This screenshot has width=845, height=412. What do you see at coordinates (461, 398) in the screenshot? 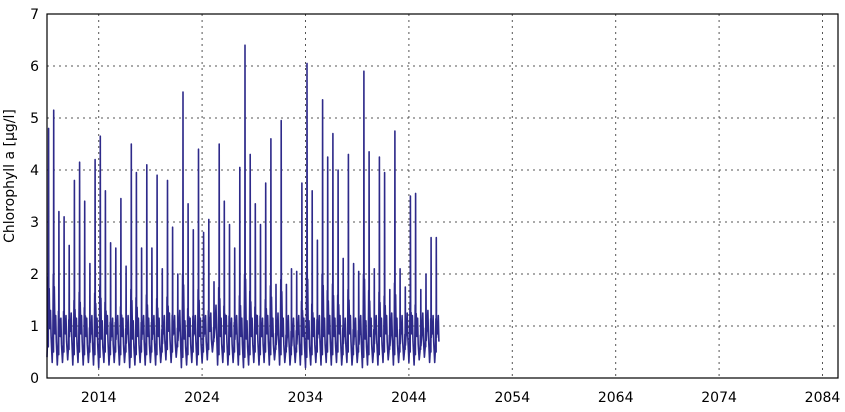
I see `x-tick-labels: 2014 2024 2034 2044 2054 2064 2074 2084` at bounding box center [461, 398].